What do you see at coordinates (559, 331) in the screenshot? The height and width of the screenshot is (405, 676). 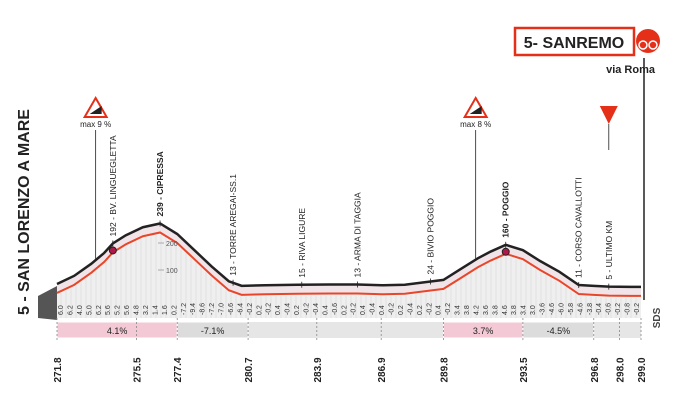 I see `gradient-label: -4.5%` at bounding box center [559, 331].